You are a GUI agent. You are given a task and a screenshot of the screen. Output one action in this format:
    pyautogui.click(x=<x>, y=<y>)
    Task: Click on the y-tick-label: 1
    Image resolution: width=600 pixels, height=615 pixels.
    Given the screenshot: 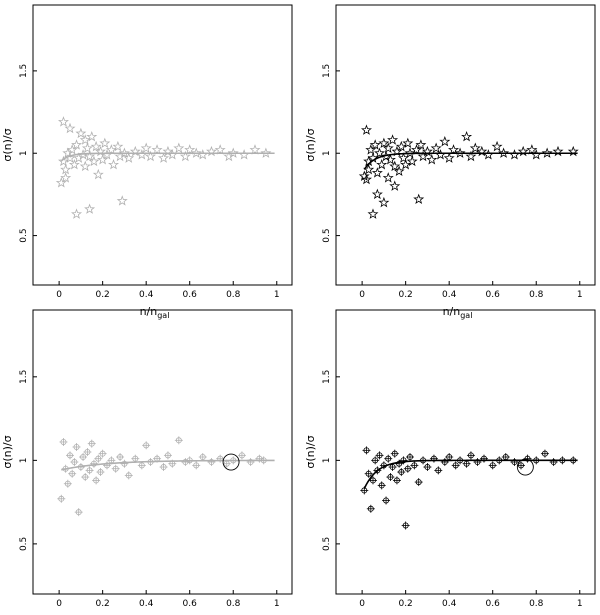 What is the action you would take?
    pyautogui.click(x=24, y=153)
    